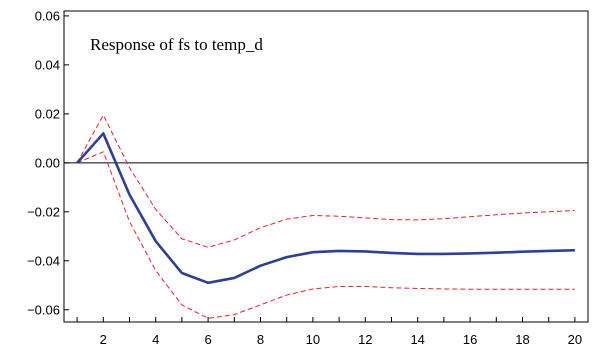 The height and width of the screenshot is (355, 592). I want to click on x-tick-label: 20, so click(575, 339).